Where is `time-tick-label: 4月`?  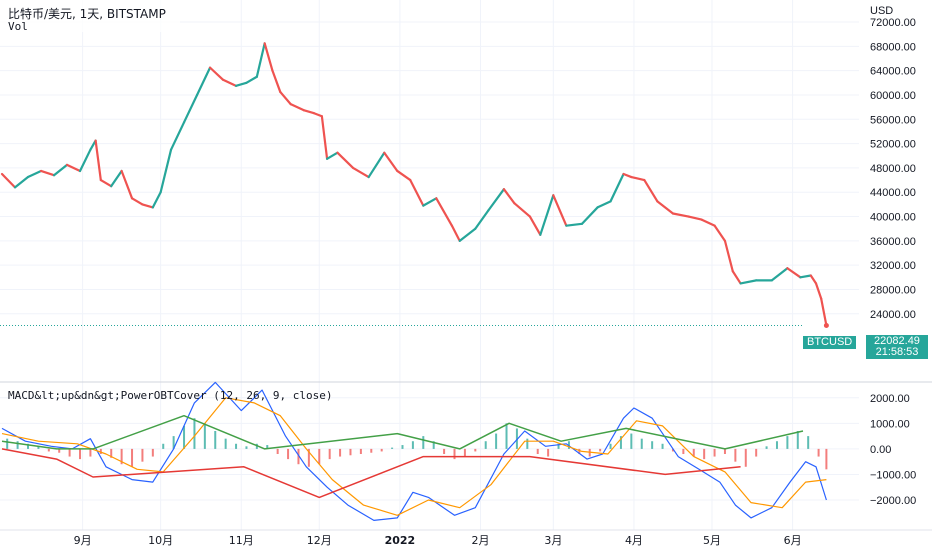 time-tick-label: 4月 is located at coordinates (634, 540).